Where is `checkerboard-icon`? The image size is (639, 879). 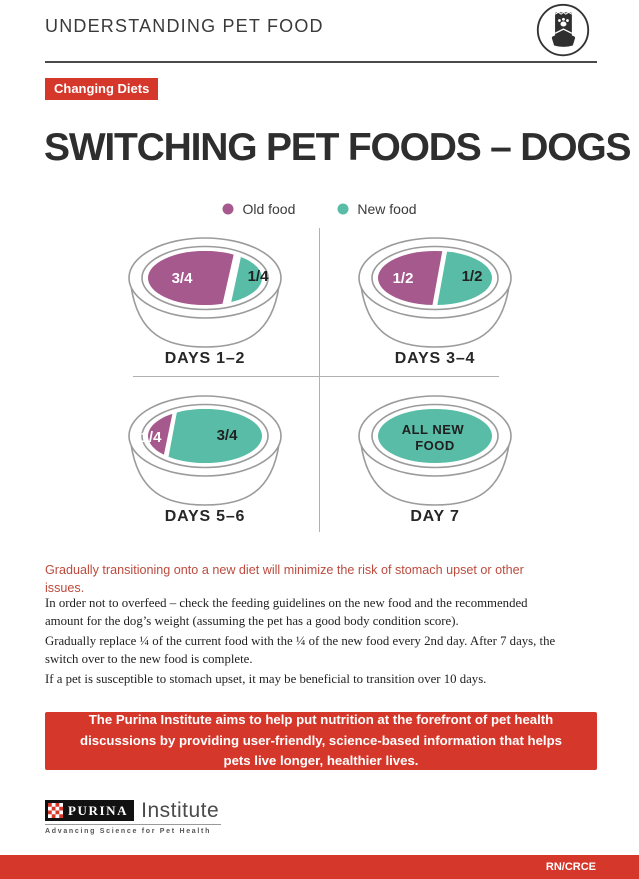
checkerboard-icon is located at coordinates (55, 810).